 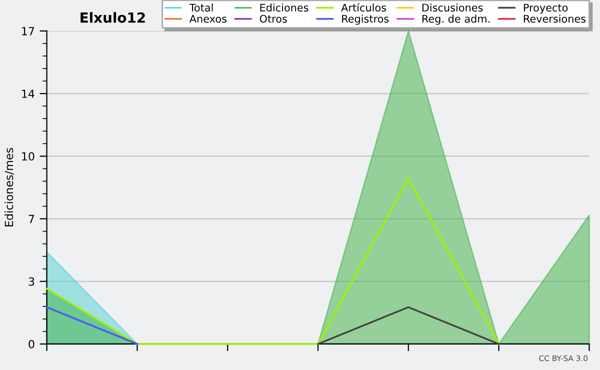 What do you see at coordinates (9, 187) in the screenshot?
I see `y-axis-title: Ediciones/mes` at bounding box center [9, 187].